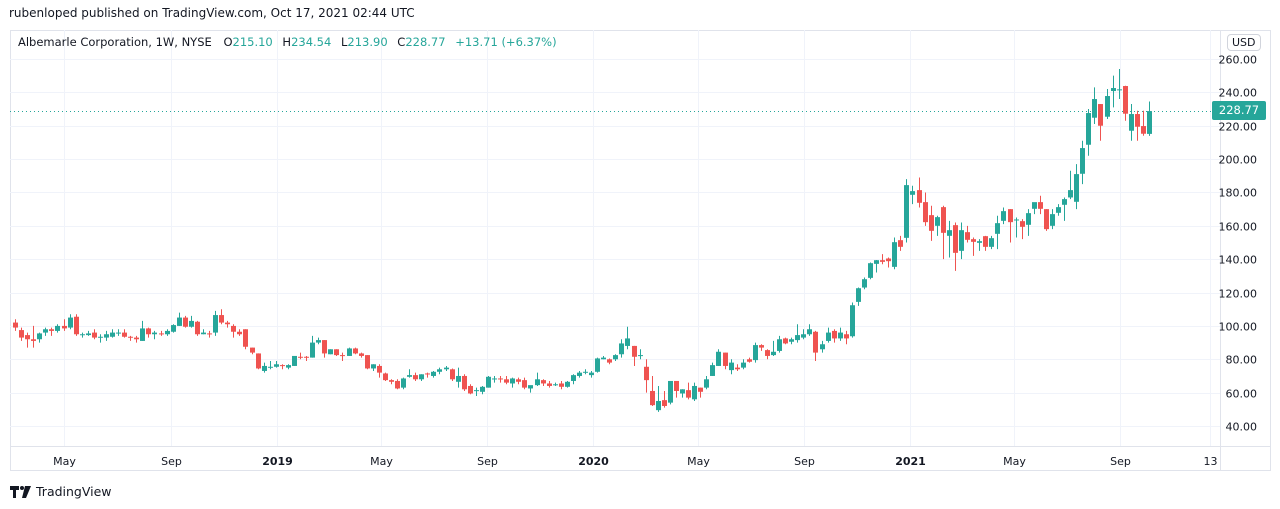 The height and width of the screenshot is (509, 1280). Describe the element at coordinates (1211, 461) in the screenshot. I see `x-tick-label: 13` at that location.